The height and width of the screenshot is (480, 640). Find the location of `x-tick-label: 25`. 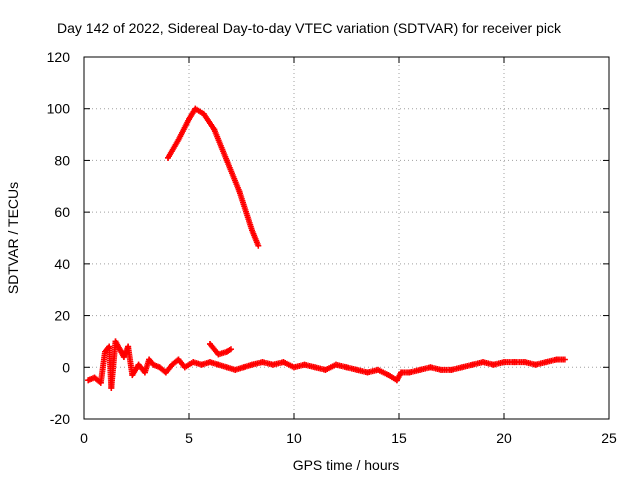

x-tick-label: 25 is located at coordinates (609, 438).